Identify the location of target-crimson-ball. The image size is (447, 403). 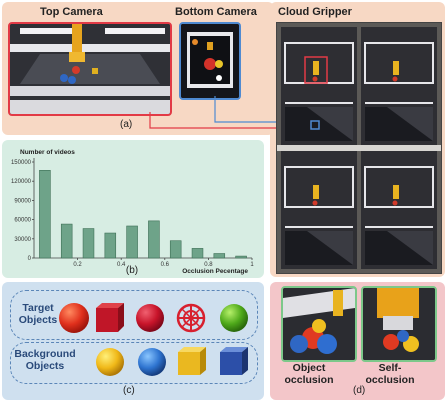
(150, 318).